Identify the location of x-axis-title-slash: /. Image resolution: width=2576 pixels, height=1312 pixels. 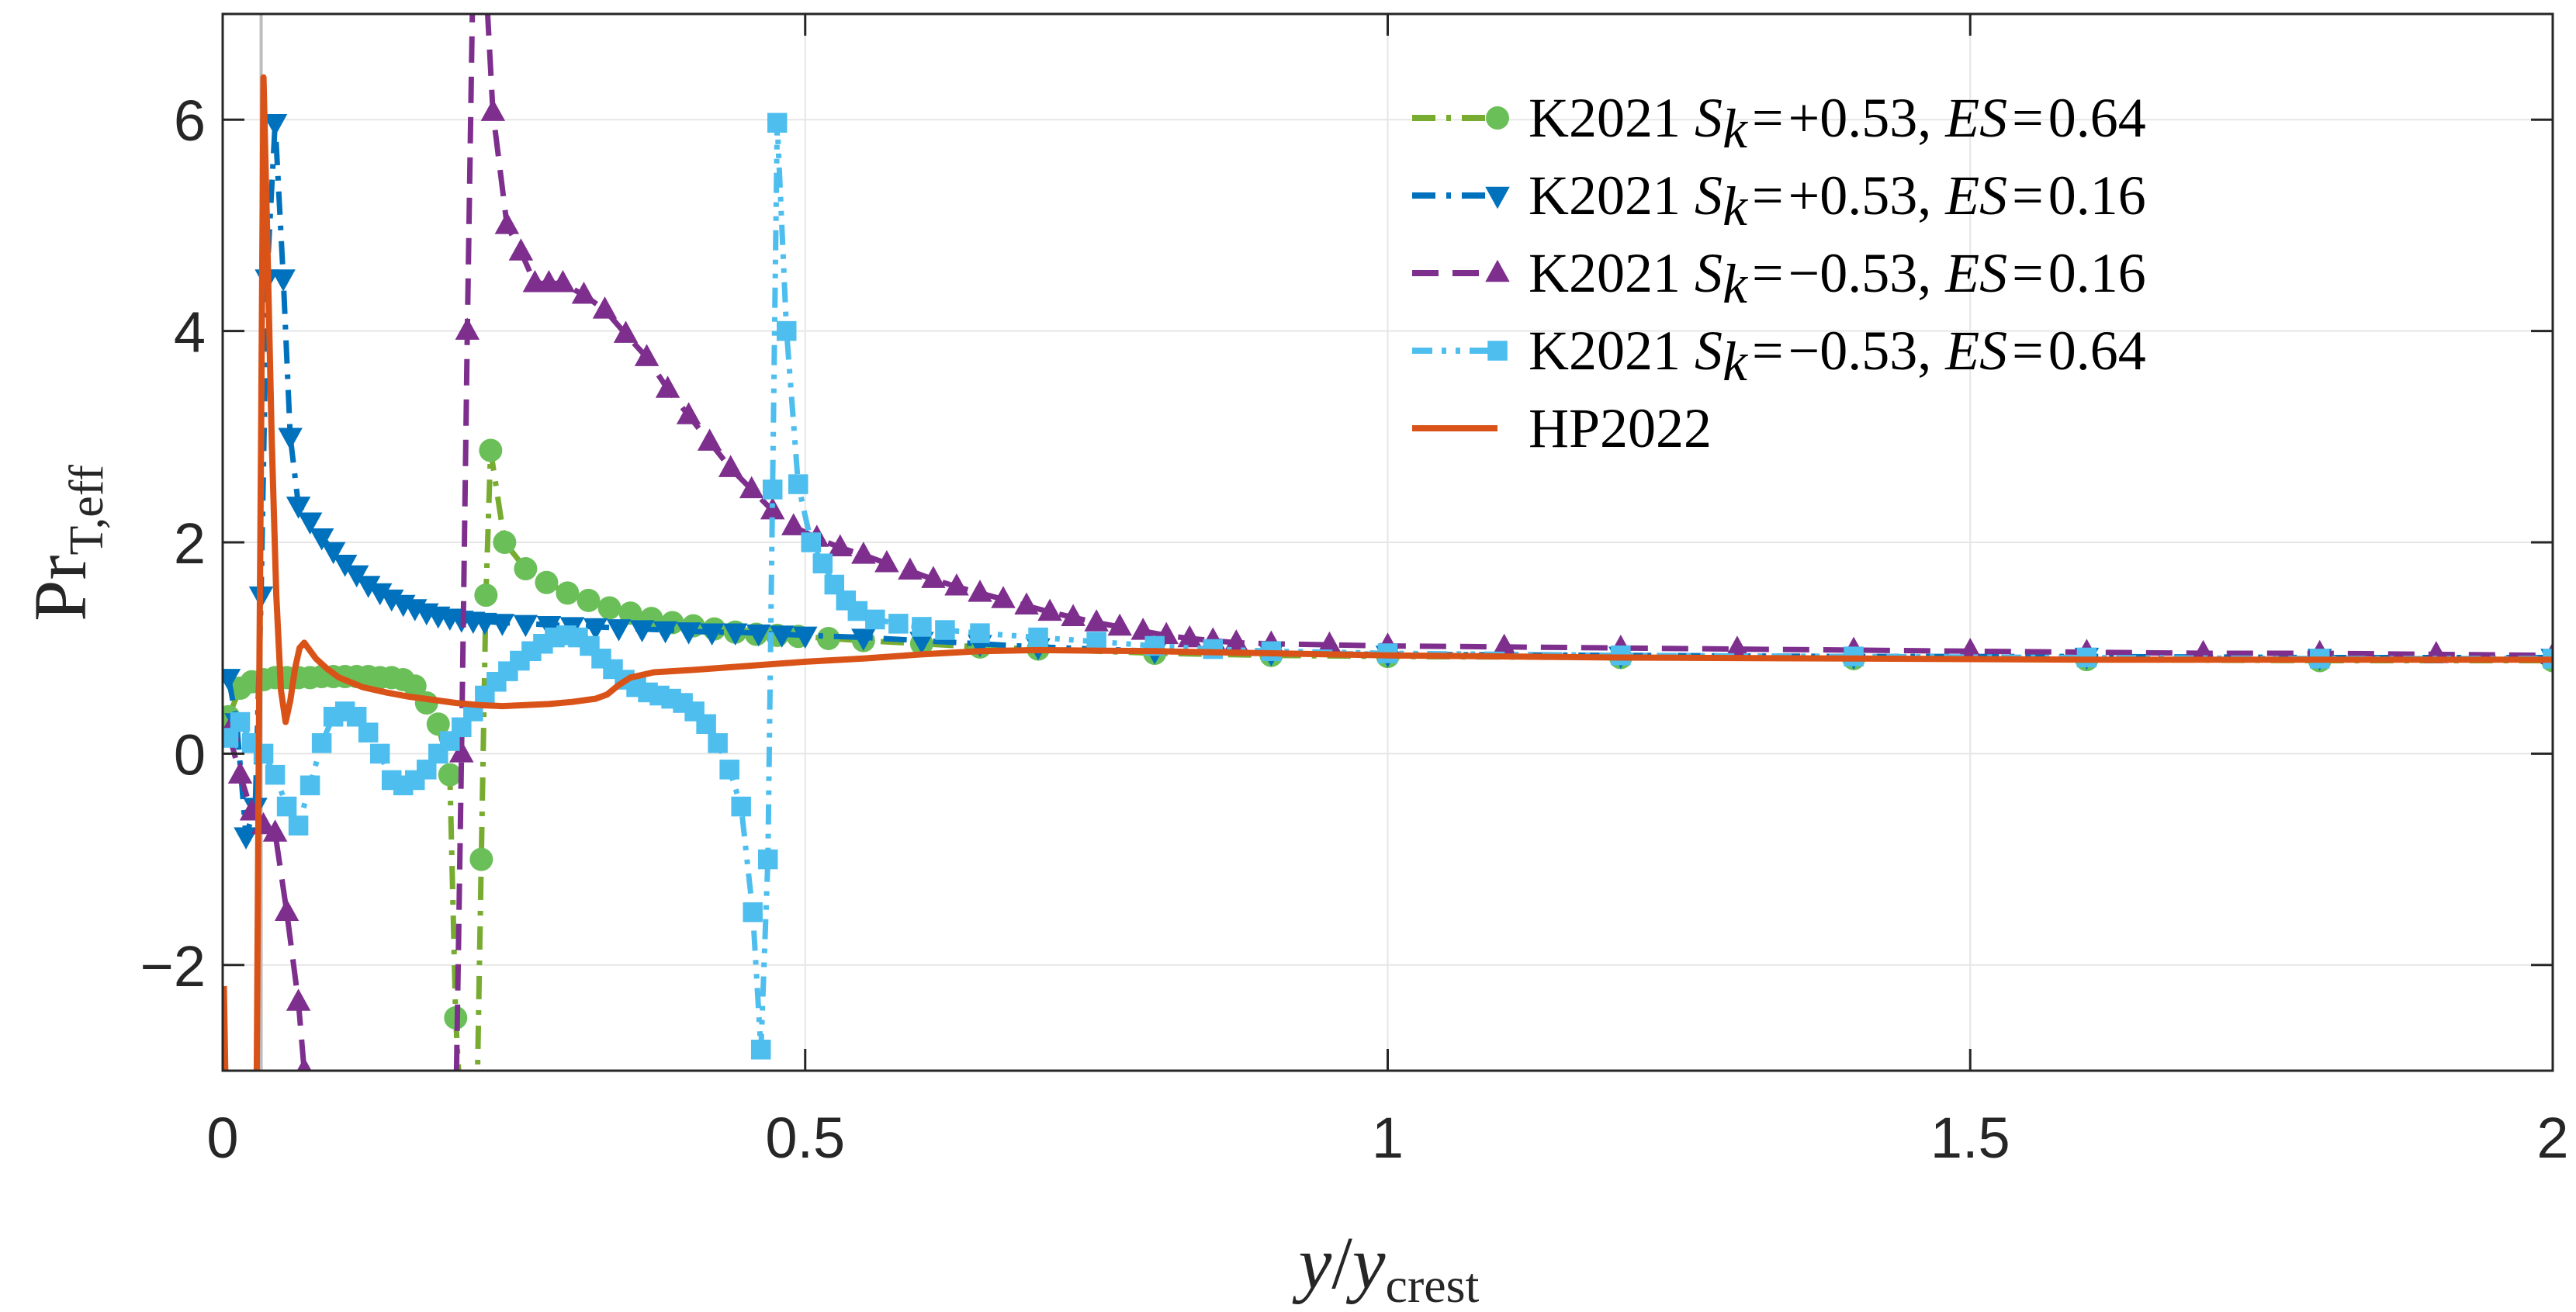
(1341, 1262).